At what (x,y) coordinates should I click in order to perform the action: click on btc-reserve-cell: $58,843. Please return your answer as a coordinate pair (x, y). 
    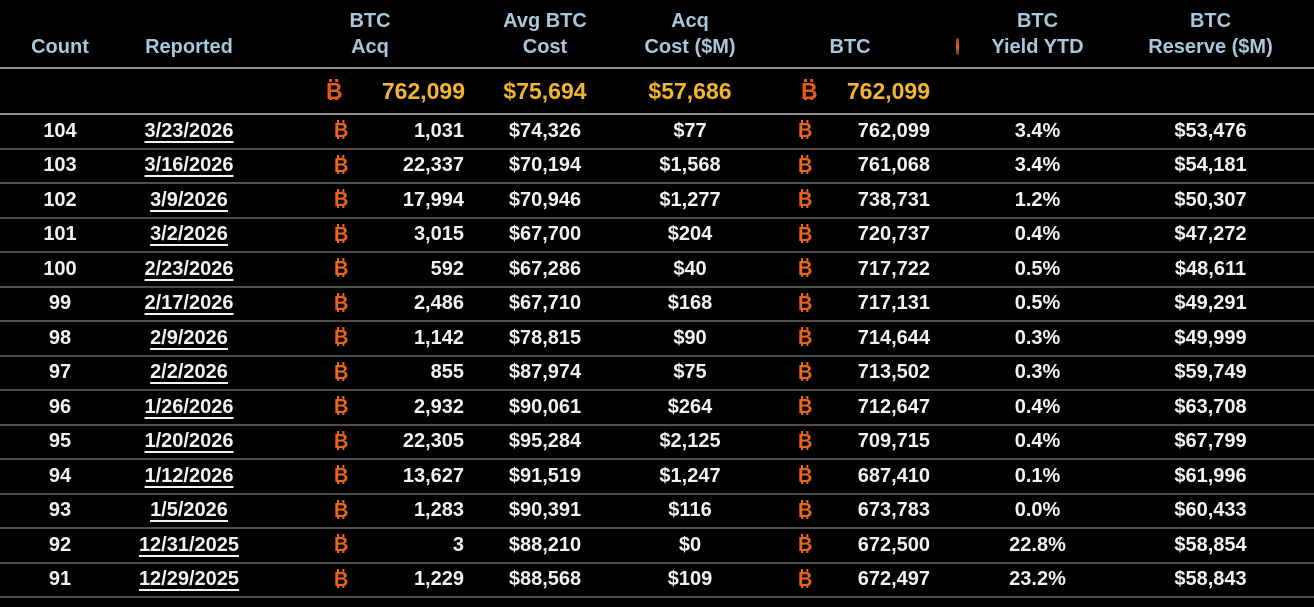
    Looking at the image, I should click on (1224, 580).